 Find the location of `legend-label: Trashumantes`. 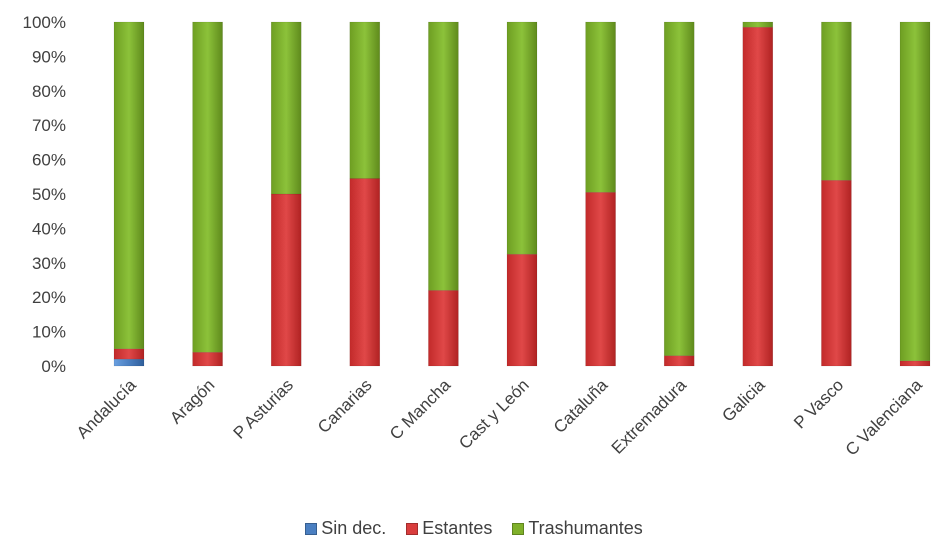

legend-label: Trashumantes is located at coordinates (585, 528).